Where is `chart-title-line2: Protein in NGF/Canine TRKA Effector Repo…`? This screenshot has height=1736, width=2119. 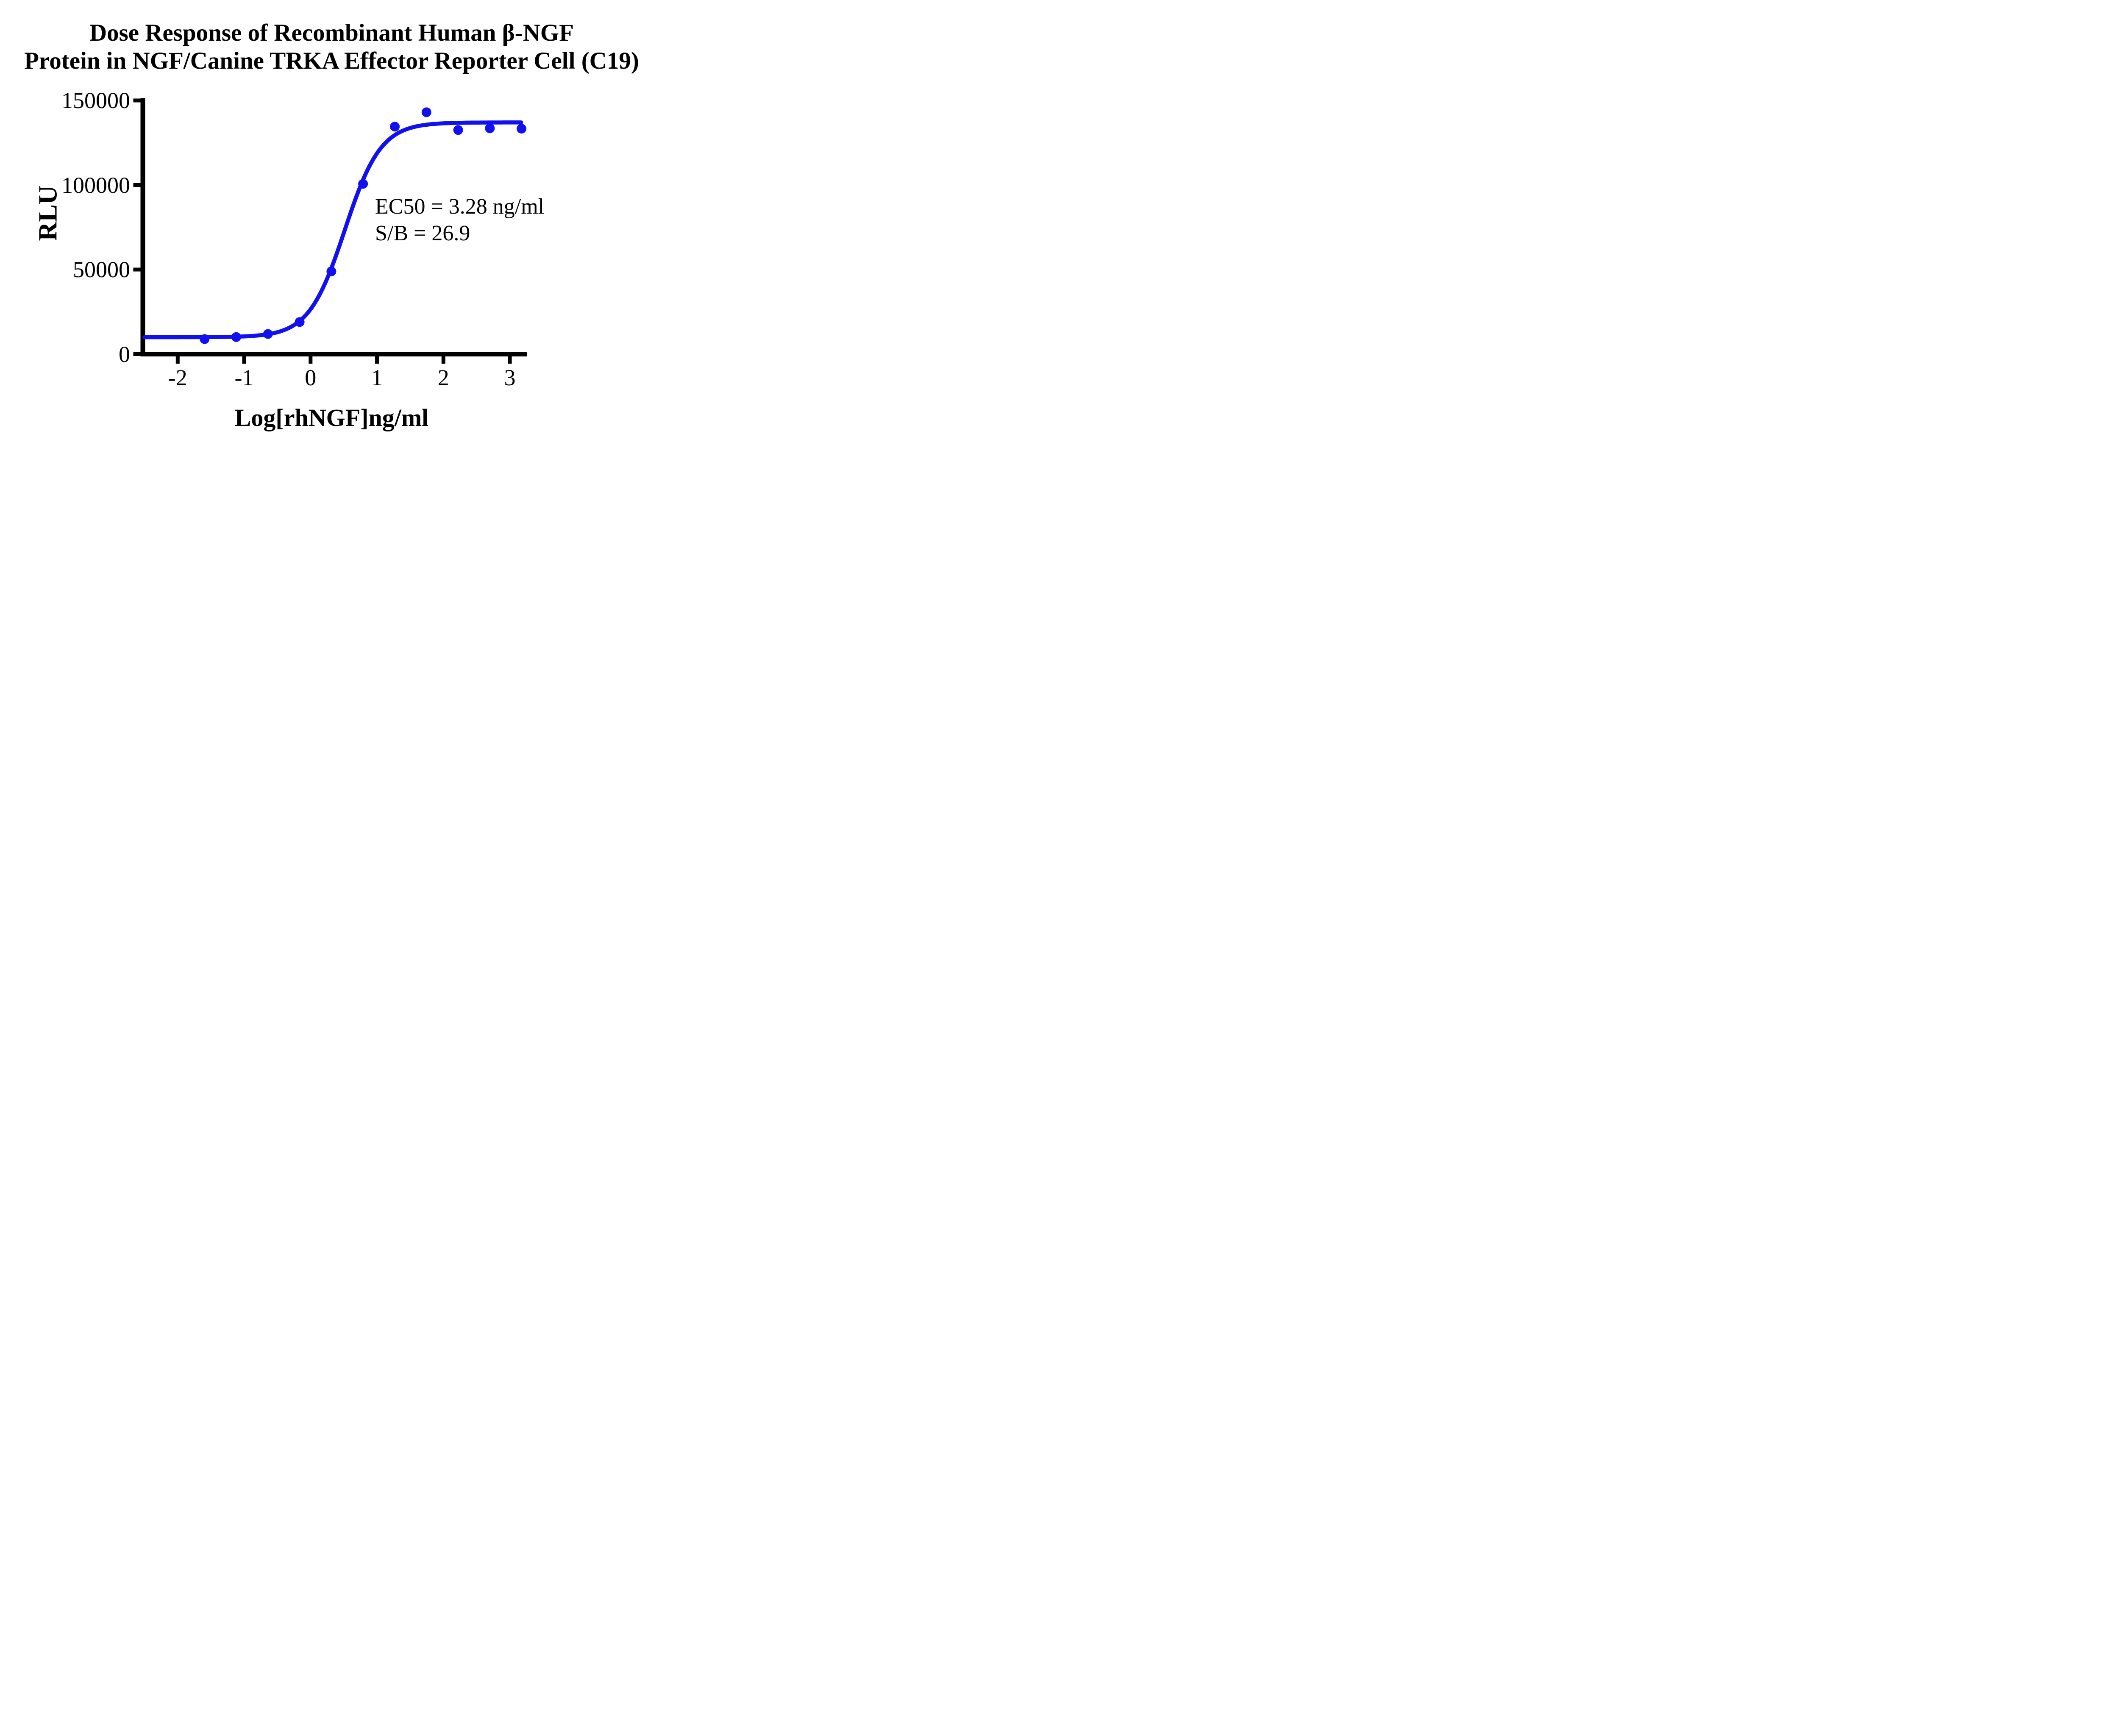
chart-title-line2: Protein in NGF/Canine TRKA Effector Repo… is located at coordinates (332, 60).